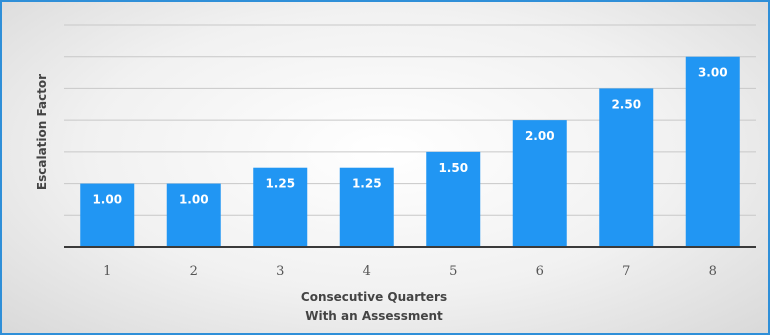 Image resolution: width=770 pixels, height=335 pixels. I want to click on x-axis-title-line-2: With an Assessment, so click(374, 316).